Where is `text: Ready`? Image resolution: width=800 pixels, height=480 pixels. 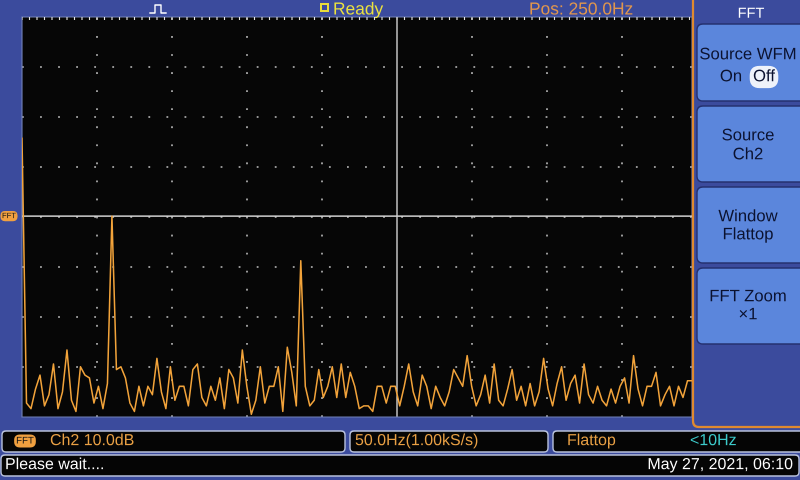
text: Ready is located at coordinates (359, 10).